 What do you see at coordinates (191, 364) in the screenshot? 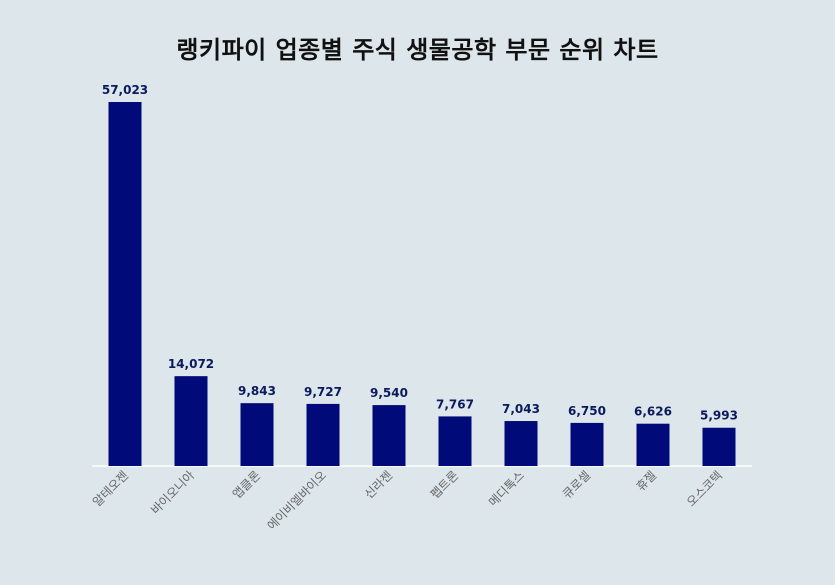
I see `data-label: 14,072` at bounding box center [191, 364].